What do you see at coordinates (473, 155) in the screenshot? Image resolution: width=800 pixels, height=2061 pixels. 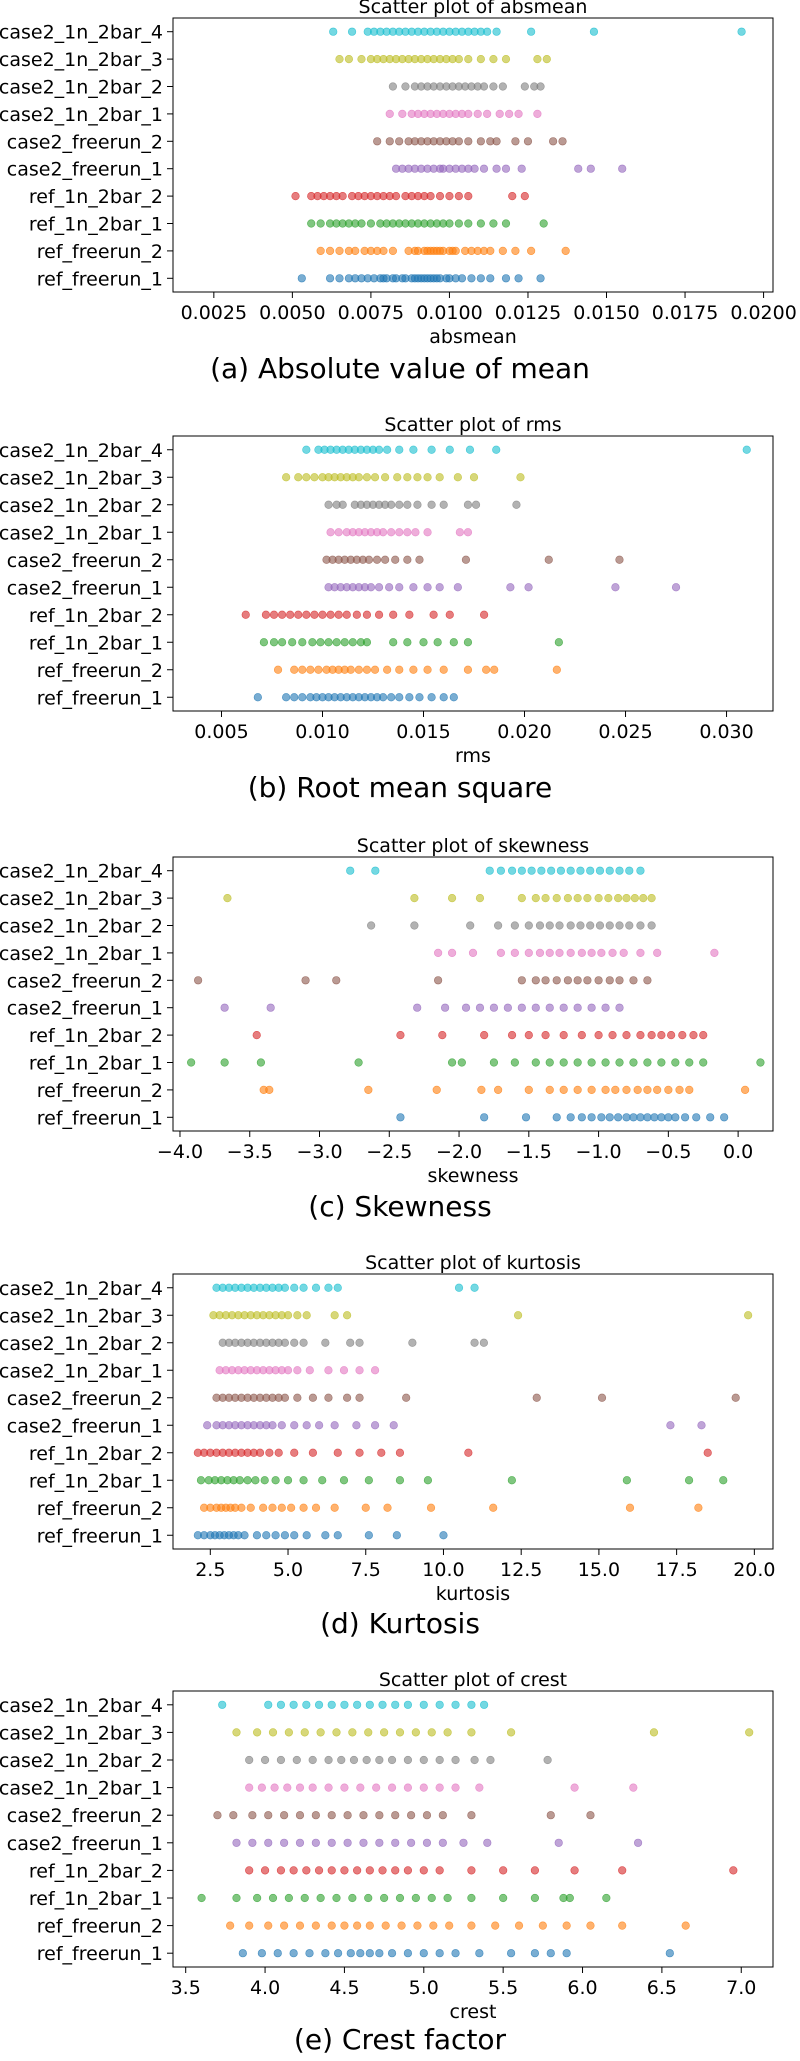 I see `plot-frame` at bounding box center [473, 155].